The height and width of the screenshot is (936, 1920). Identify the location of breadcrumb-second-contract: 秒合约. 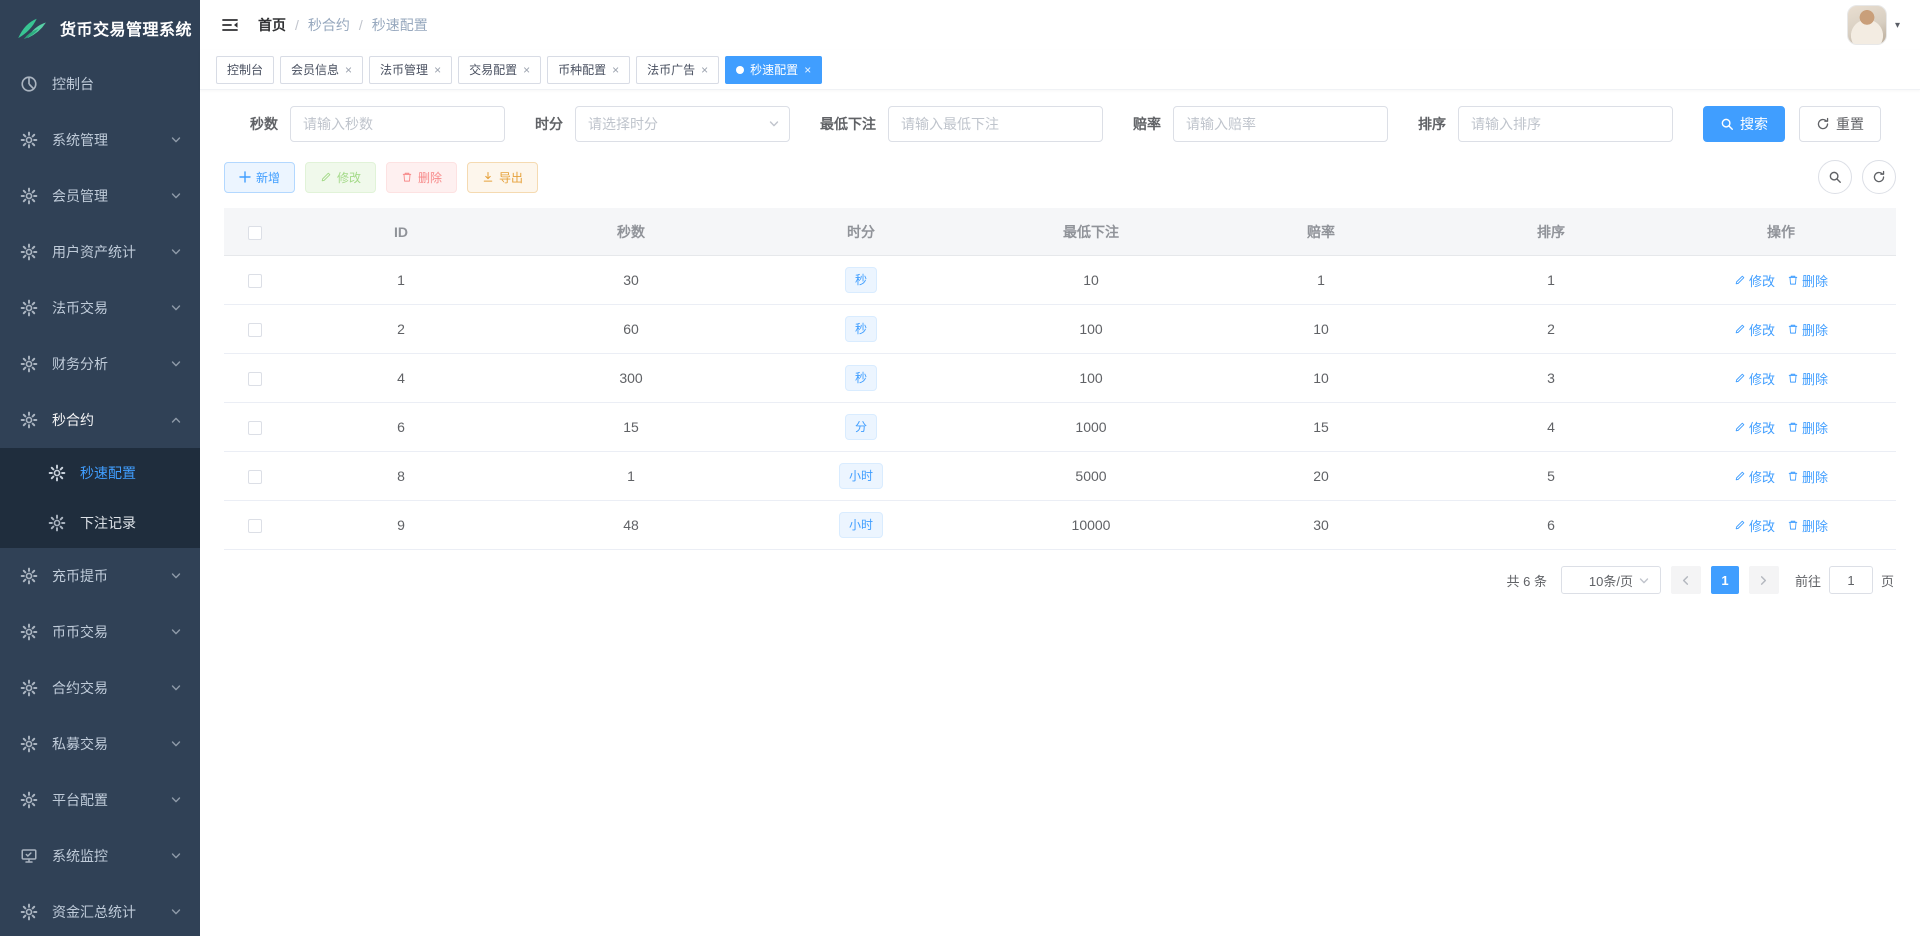
(328, 25).